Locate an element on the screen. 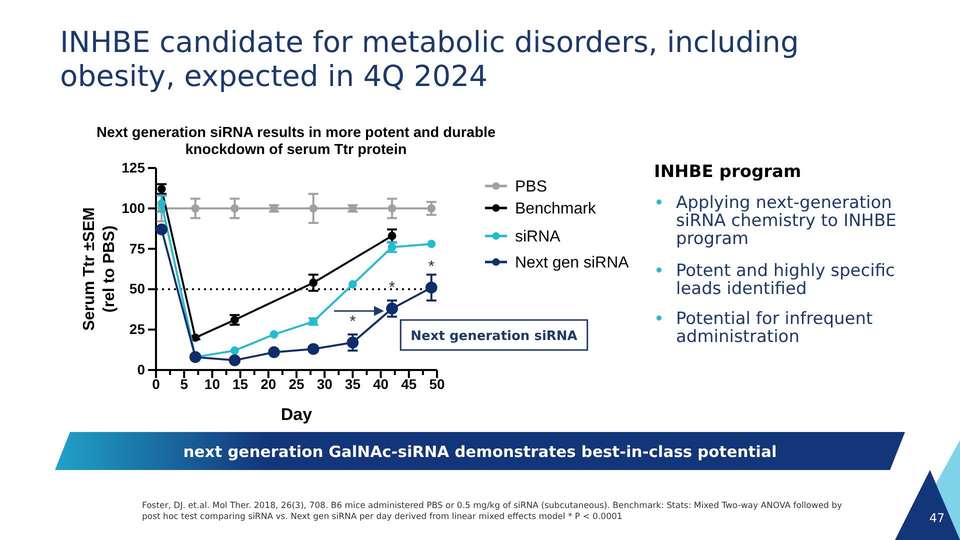 The image size is (960, 540). x-tick-label: 50 is located at coordinates (437, 384).